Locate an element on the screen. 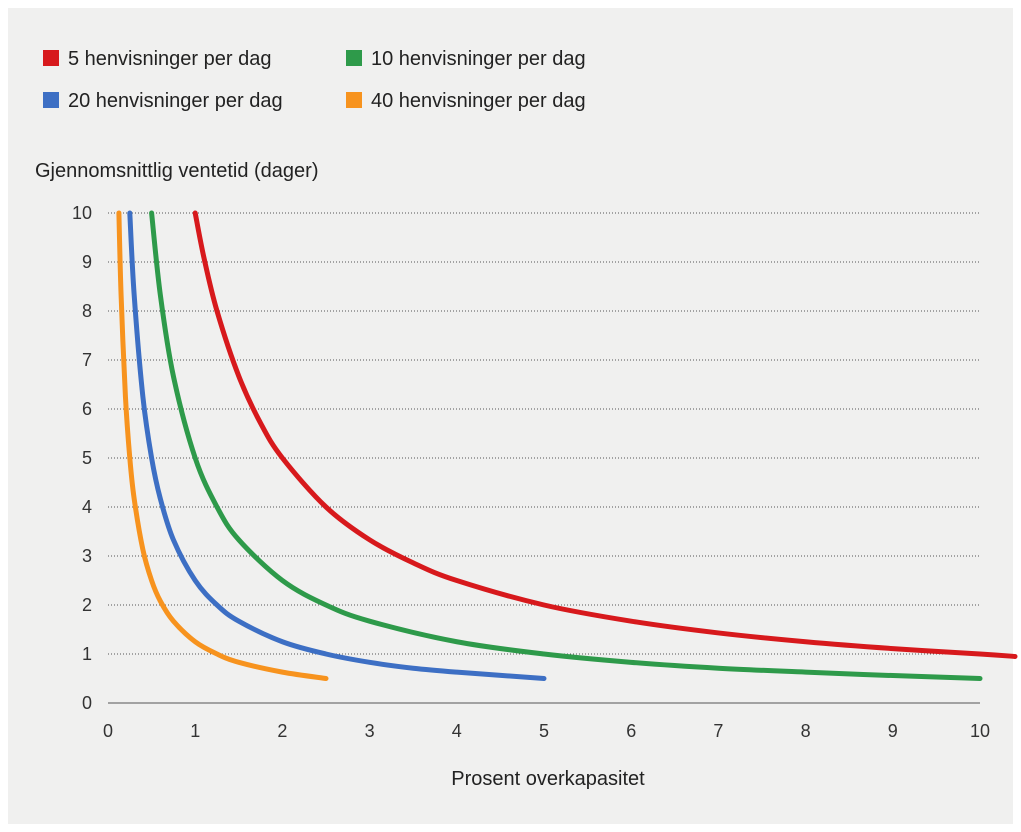  x-tick-labels: 0 1 2 3 4 5 6 7 8 9 10 is located at coordinates (546, 731).